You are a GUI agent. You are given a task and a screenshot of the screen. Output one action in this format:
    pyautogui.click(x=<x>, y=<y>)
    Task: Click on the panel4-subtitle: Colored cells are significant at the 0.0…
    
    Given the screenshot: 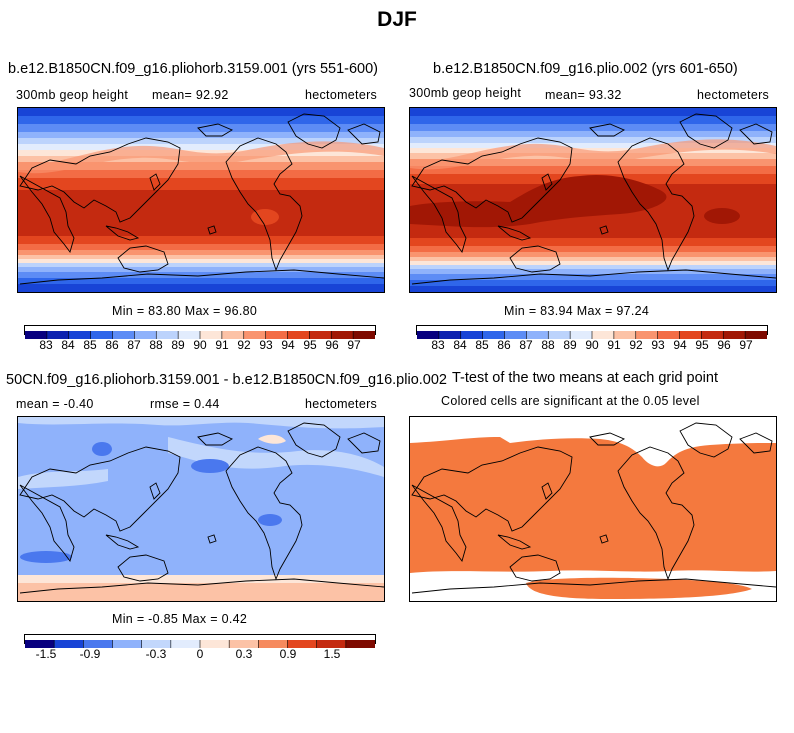 What is the action you would take?
    pyautogui.click(x=570, y=401)
    